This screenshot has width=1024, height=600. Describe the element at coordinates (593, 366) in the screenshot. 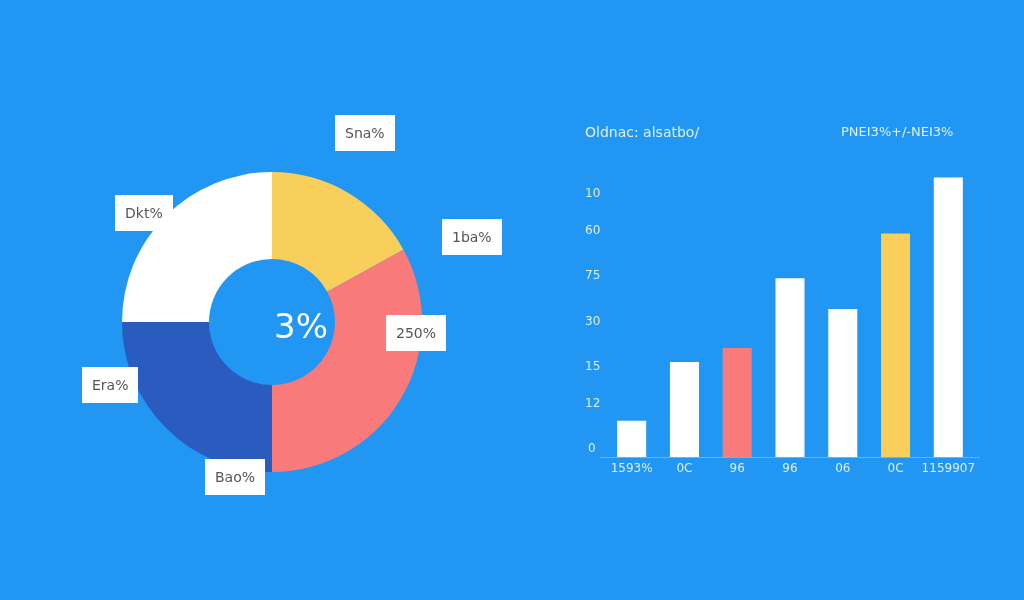

I see `annotation: 15` at that location.